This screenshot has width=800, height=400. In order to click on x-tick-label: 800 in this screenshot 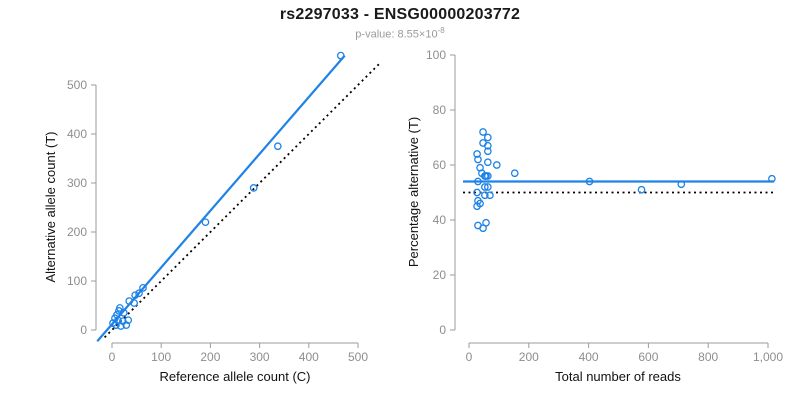, I will do `click(708, 357)`.